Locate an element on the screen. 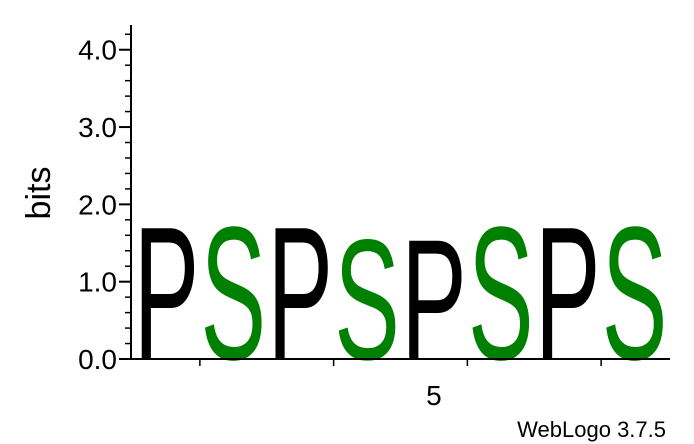 The height and width of the screenshot is (444, 694). y-tick-label: 3.0 is located at coordinates (97, 127).